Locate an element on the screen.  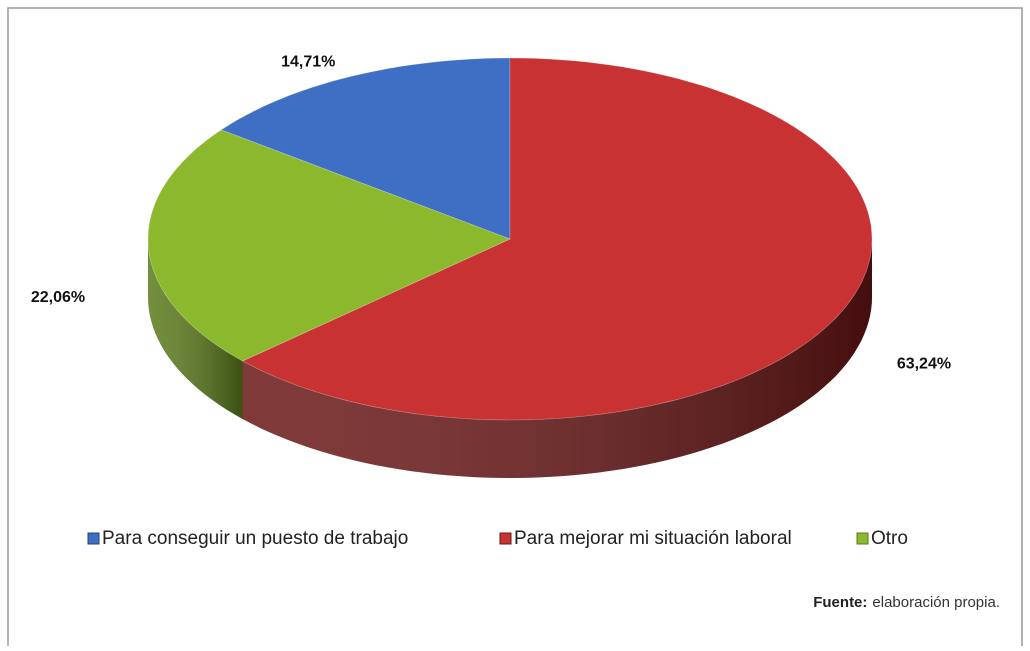
source: Fuente: elaboración propia. is located at coordinates (906, 602).